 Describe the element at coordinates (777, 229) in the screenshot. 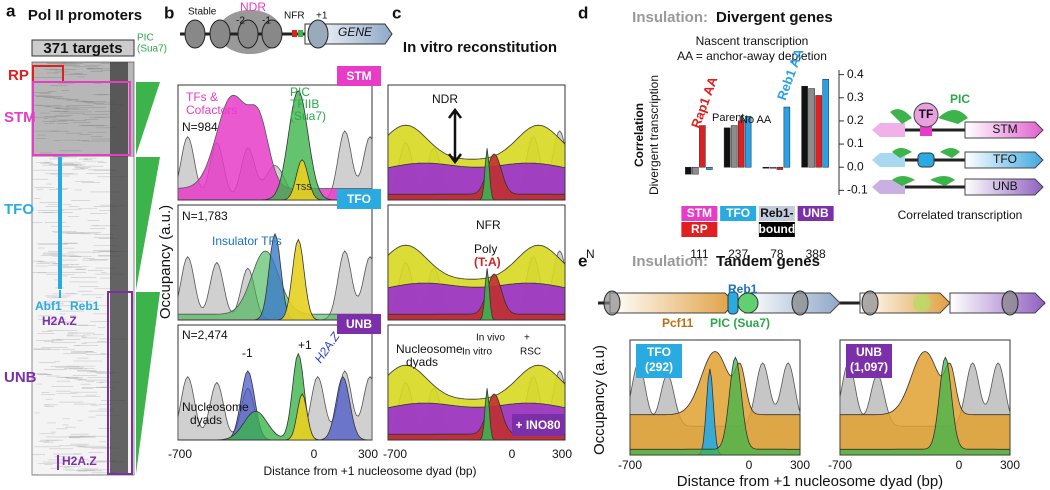

I see `category-label: bound` at that location.